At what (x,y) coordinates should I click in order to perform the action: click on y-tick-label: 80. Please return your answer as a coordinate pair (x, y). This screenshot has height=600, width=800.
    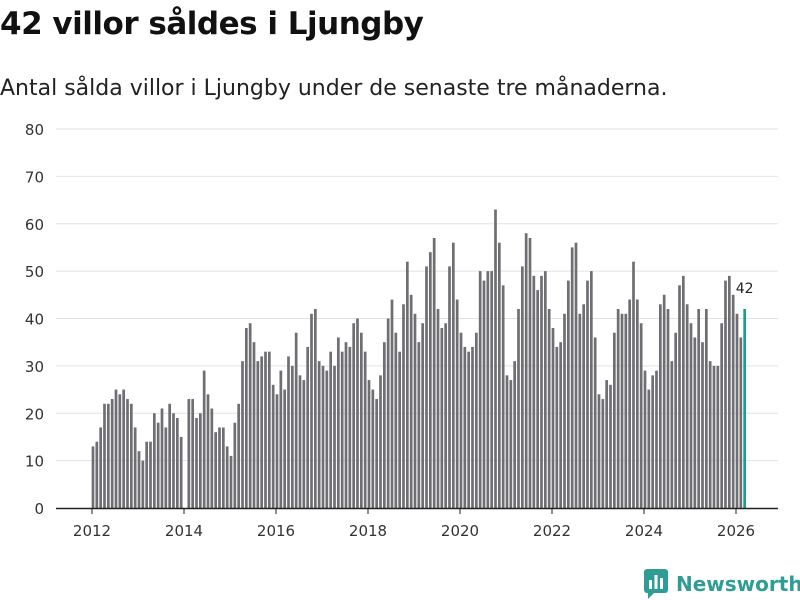
    Looking at the image, I should click on (34, 130).